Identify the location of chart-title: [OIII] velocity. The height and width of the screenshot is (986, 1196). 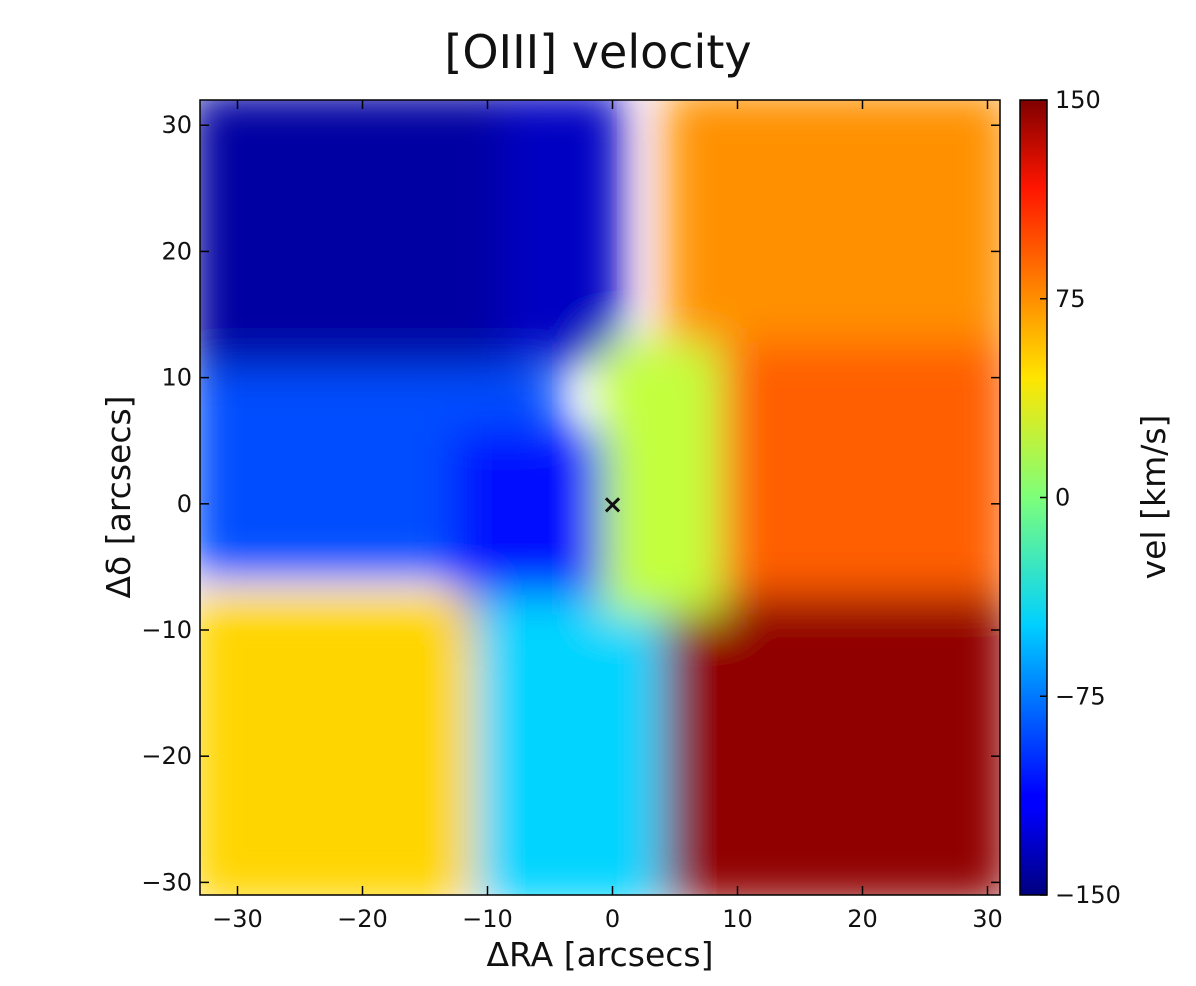
(597, 52).